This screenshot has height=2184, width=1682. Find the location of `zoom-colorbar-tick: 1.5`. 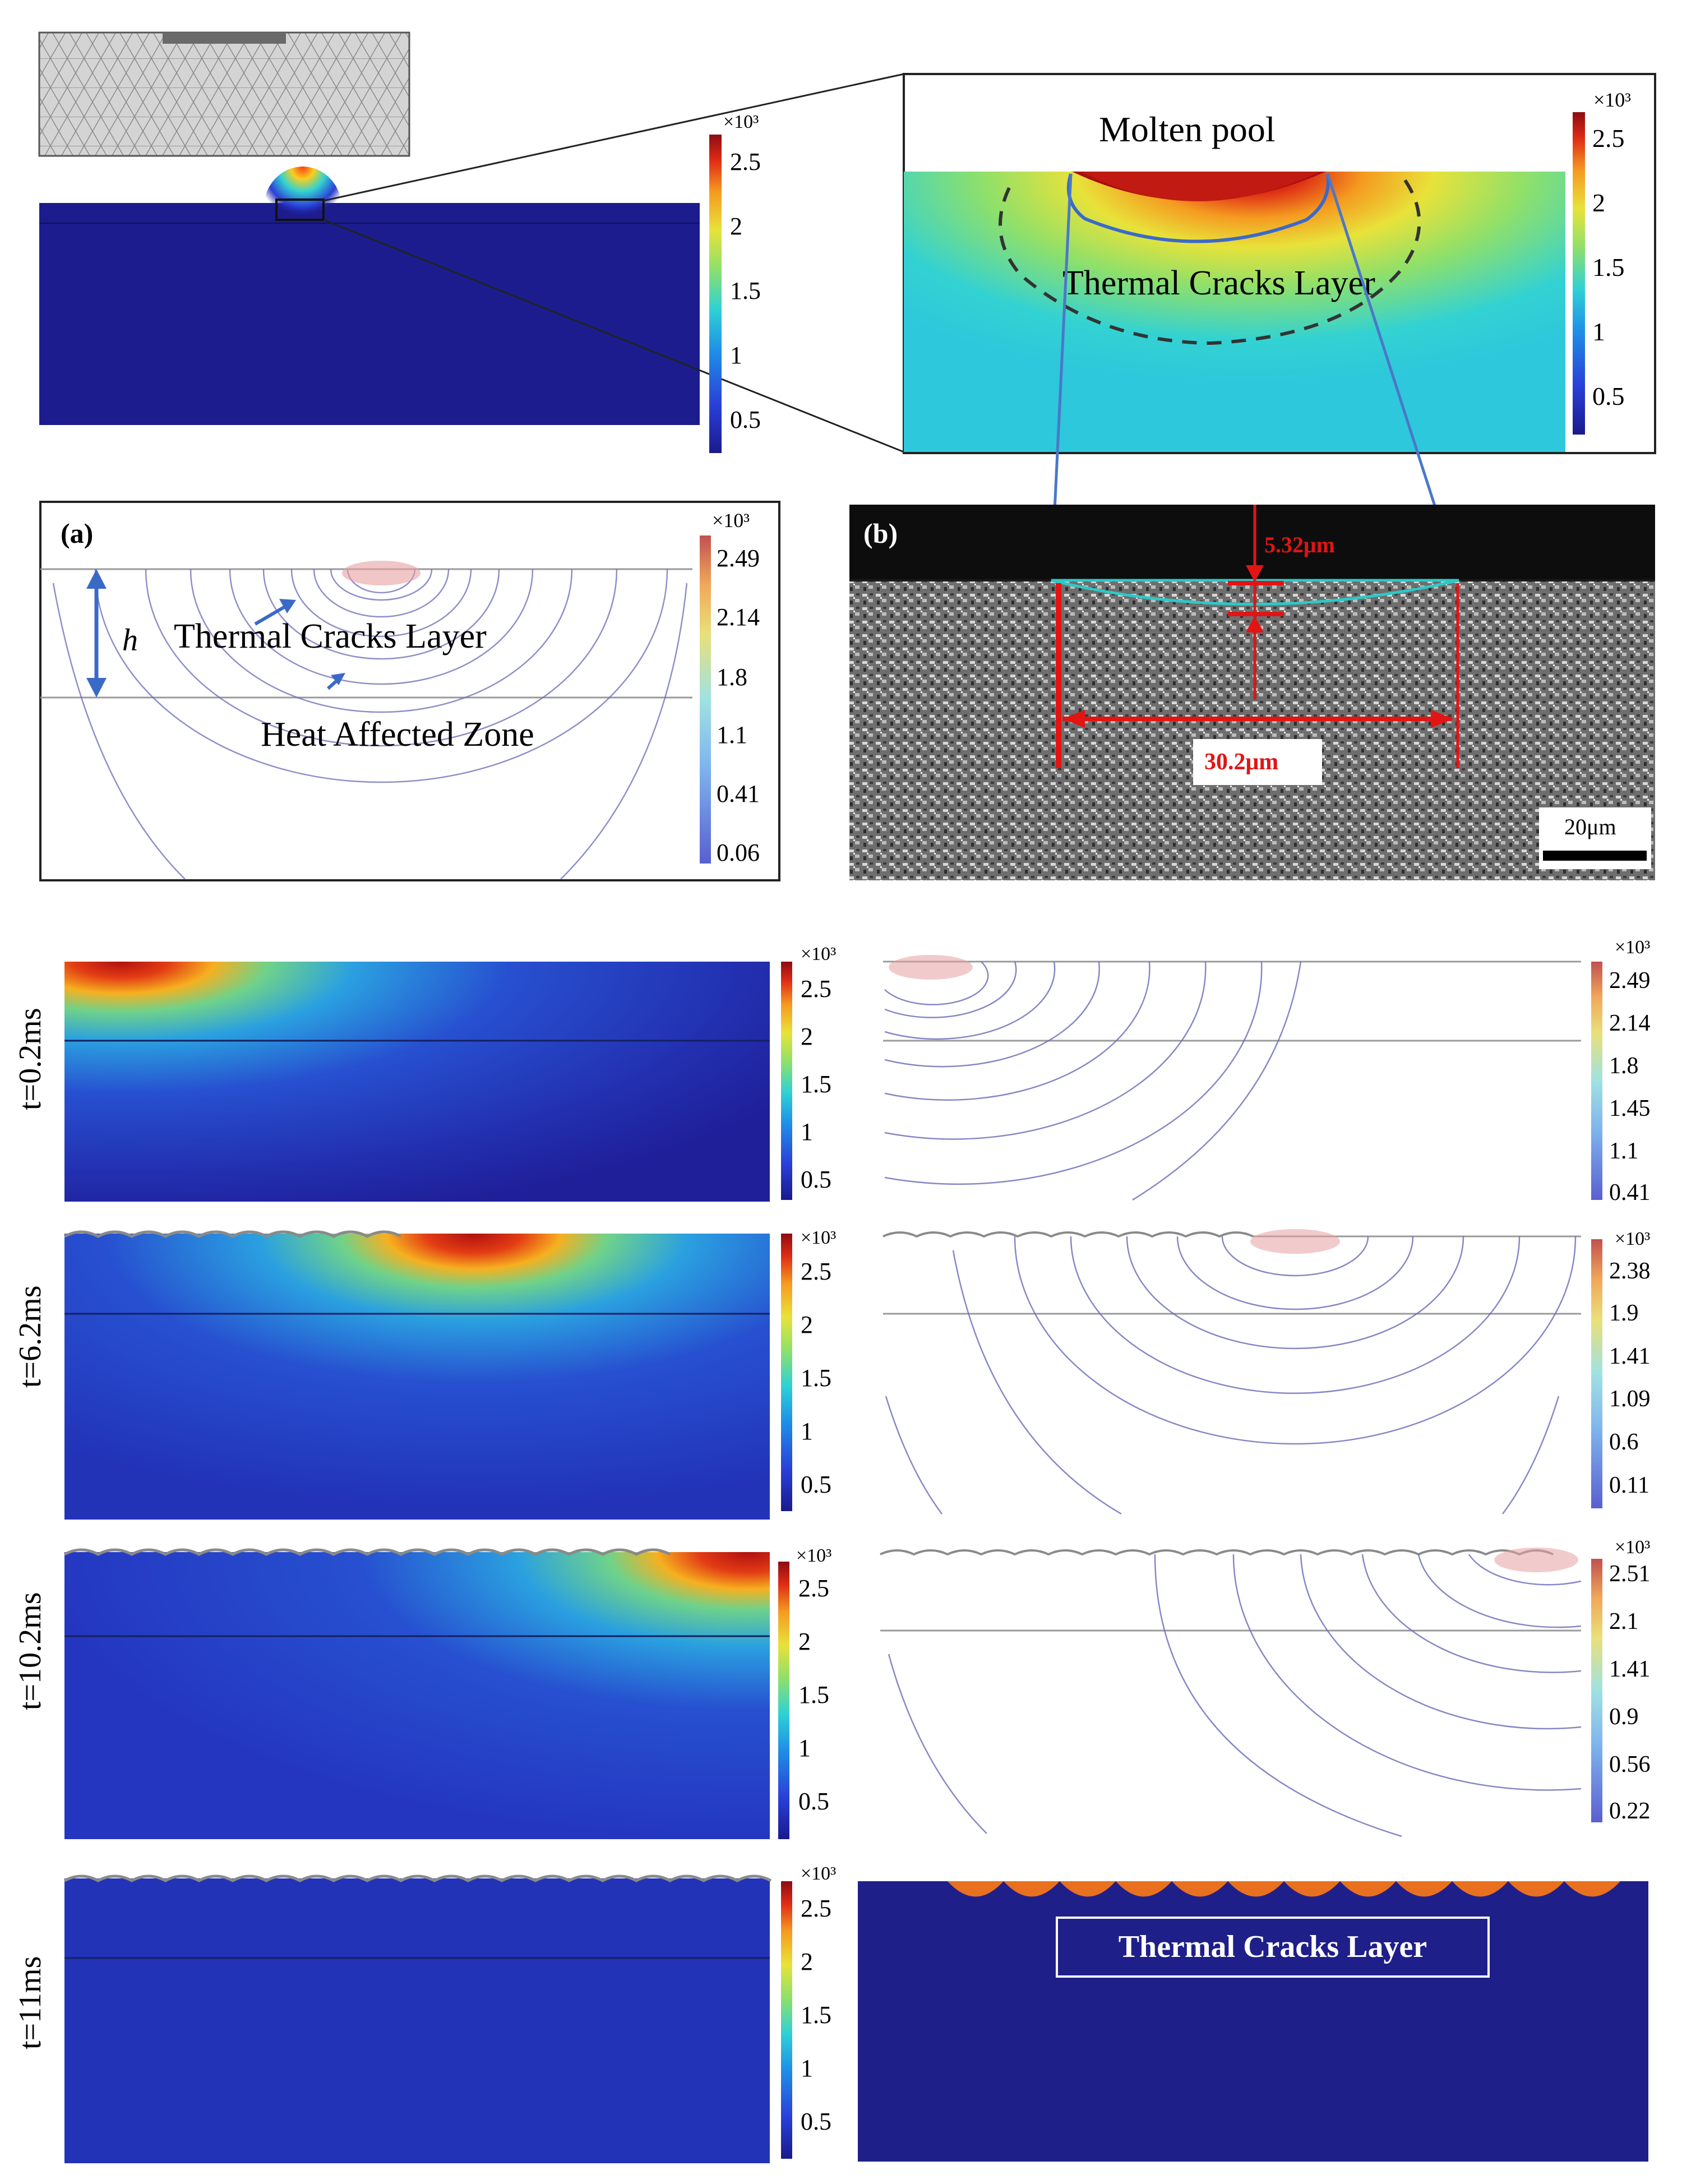

zoom-colorbar-tick: 1.5 is located at coordinates (1608, 267).